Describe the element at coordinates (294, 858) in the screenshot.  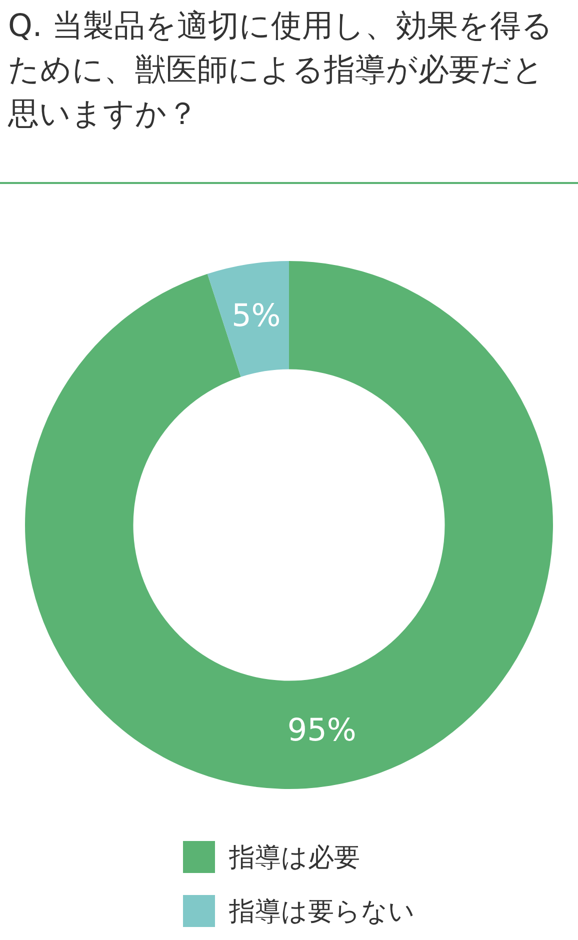
I see `legend-label: 指導は必要` at that location.